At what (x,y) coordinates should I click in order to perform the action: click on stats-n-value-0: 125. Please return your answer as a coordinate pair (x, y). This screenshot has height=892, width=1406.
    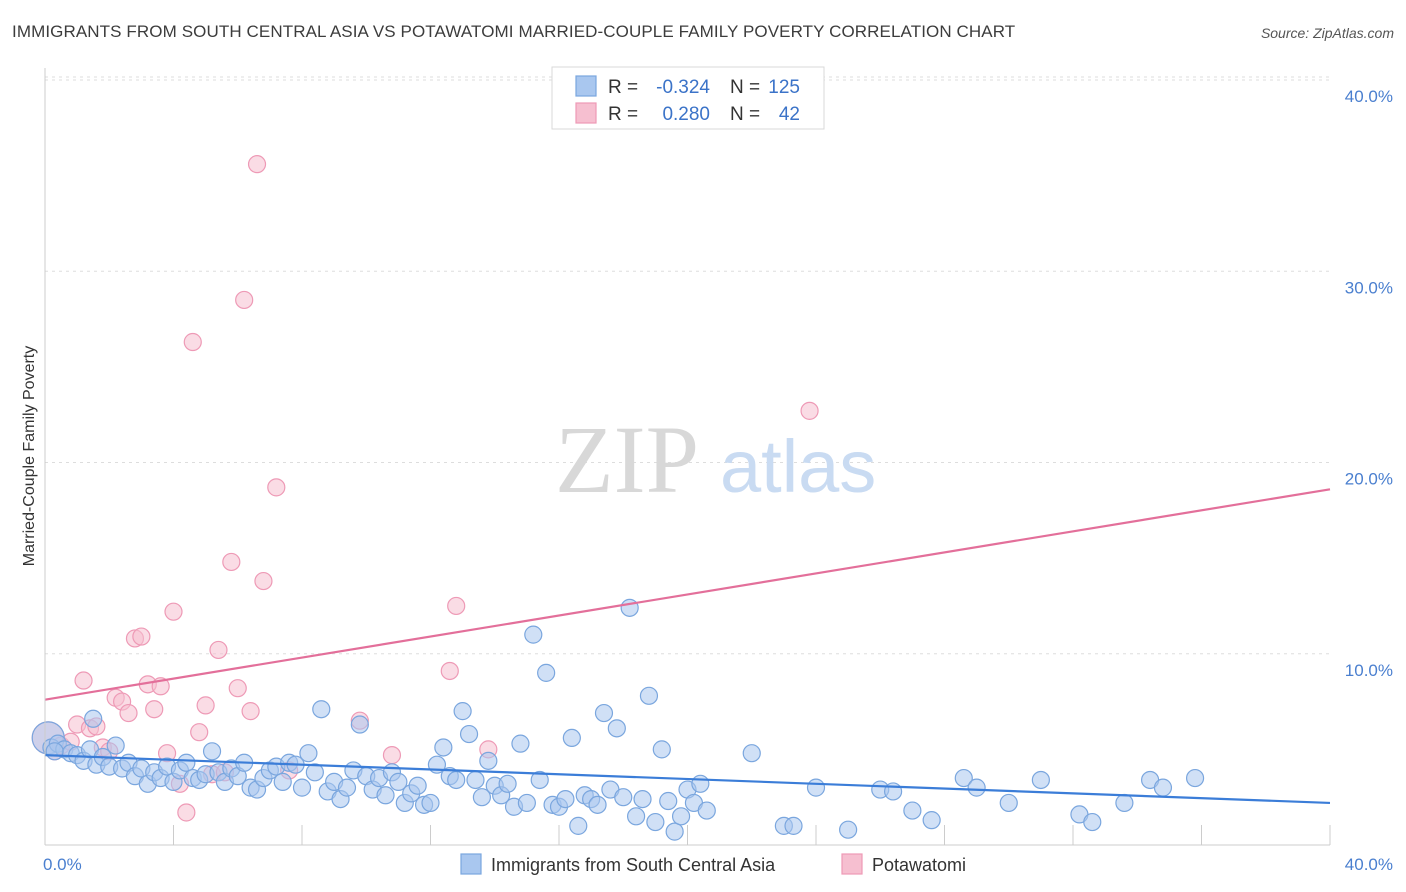
    Looking at the image, I should click on (784, 87).